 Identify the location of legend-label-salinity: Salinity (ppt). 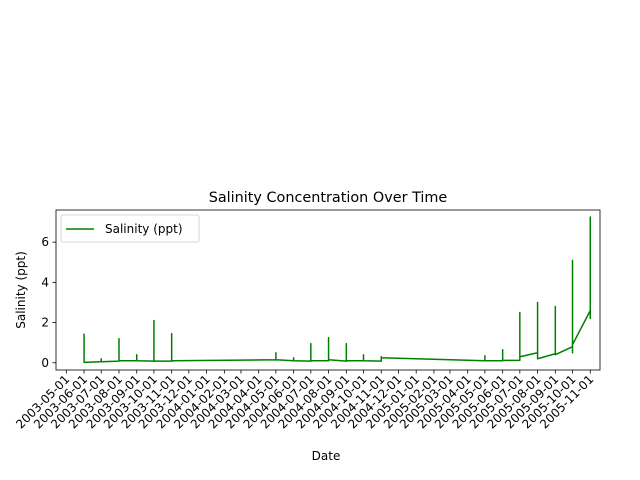
(144, 229).